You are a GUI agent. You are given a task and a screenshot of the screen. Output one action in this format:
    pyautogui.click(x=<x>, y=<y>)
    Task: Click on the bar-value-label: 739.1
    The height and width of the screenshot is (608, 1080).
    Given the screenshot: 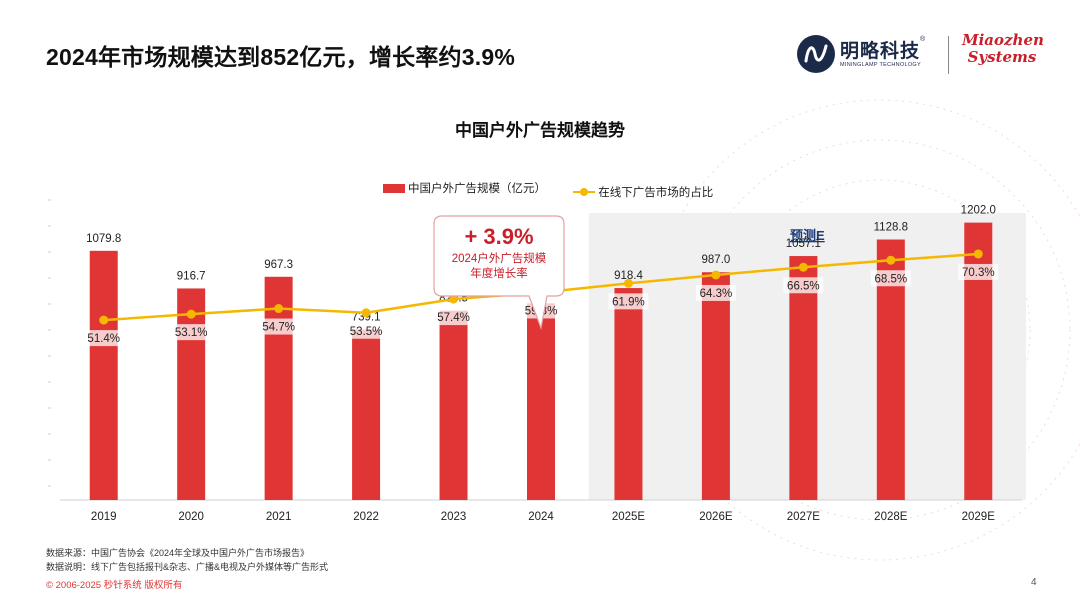 What is the action you would take?
    pyautogui.click(x=366, y=317)
    